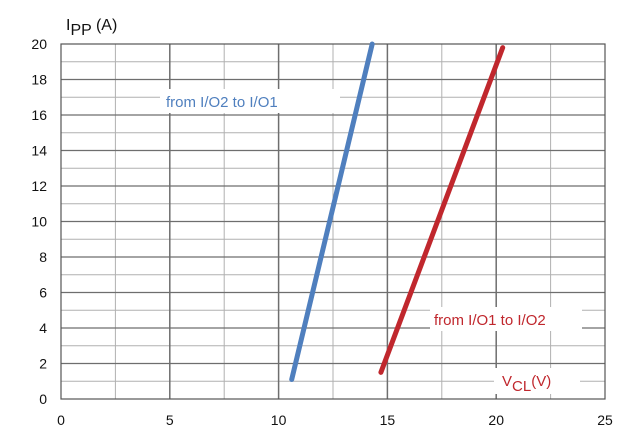 Image resolution: width=630 pixels, height=433 pixels. I want to click on x-tick-label: 25, so click(605, 420).